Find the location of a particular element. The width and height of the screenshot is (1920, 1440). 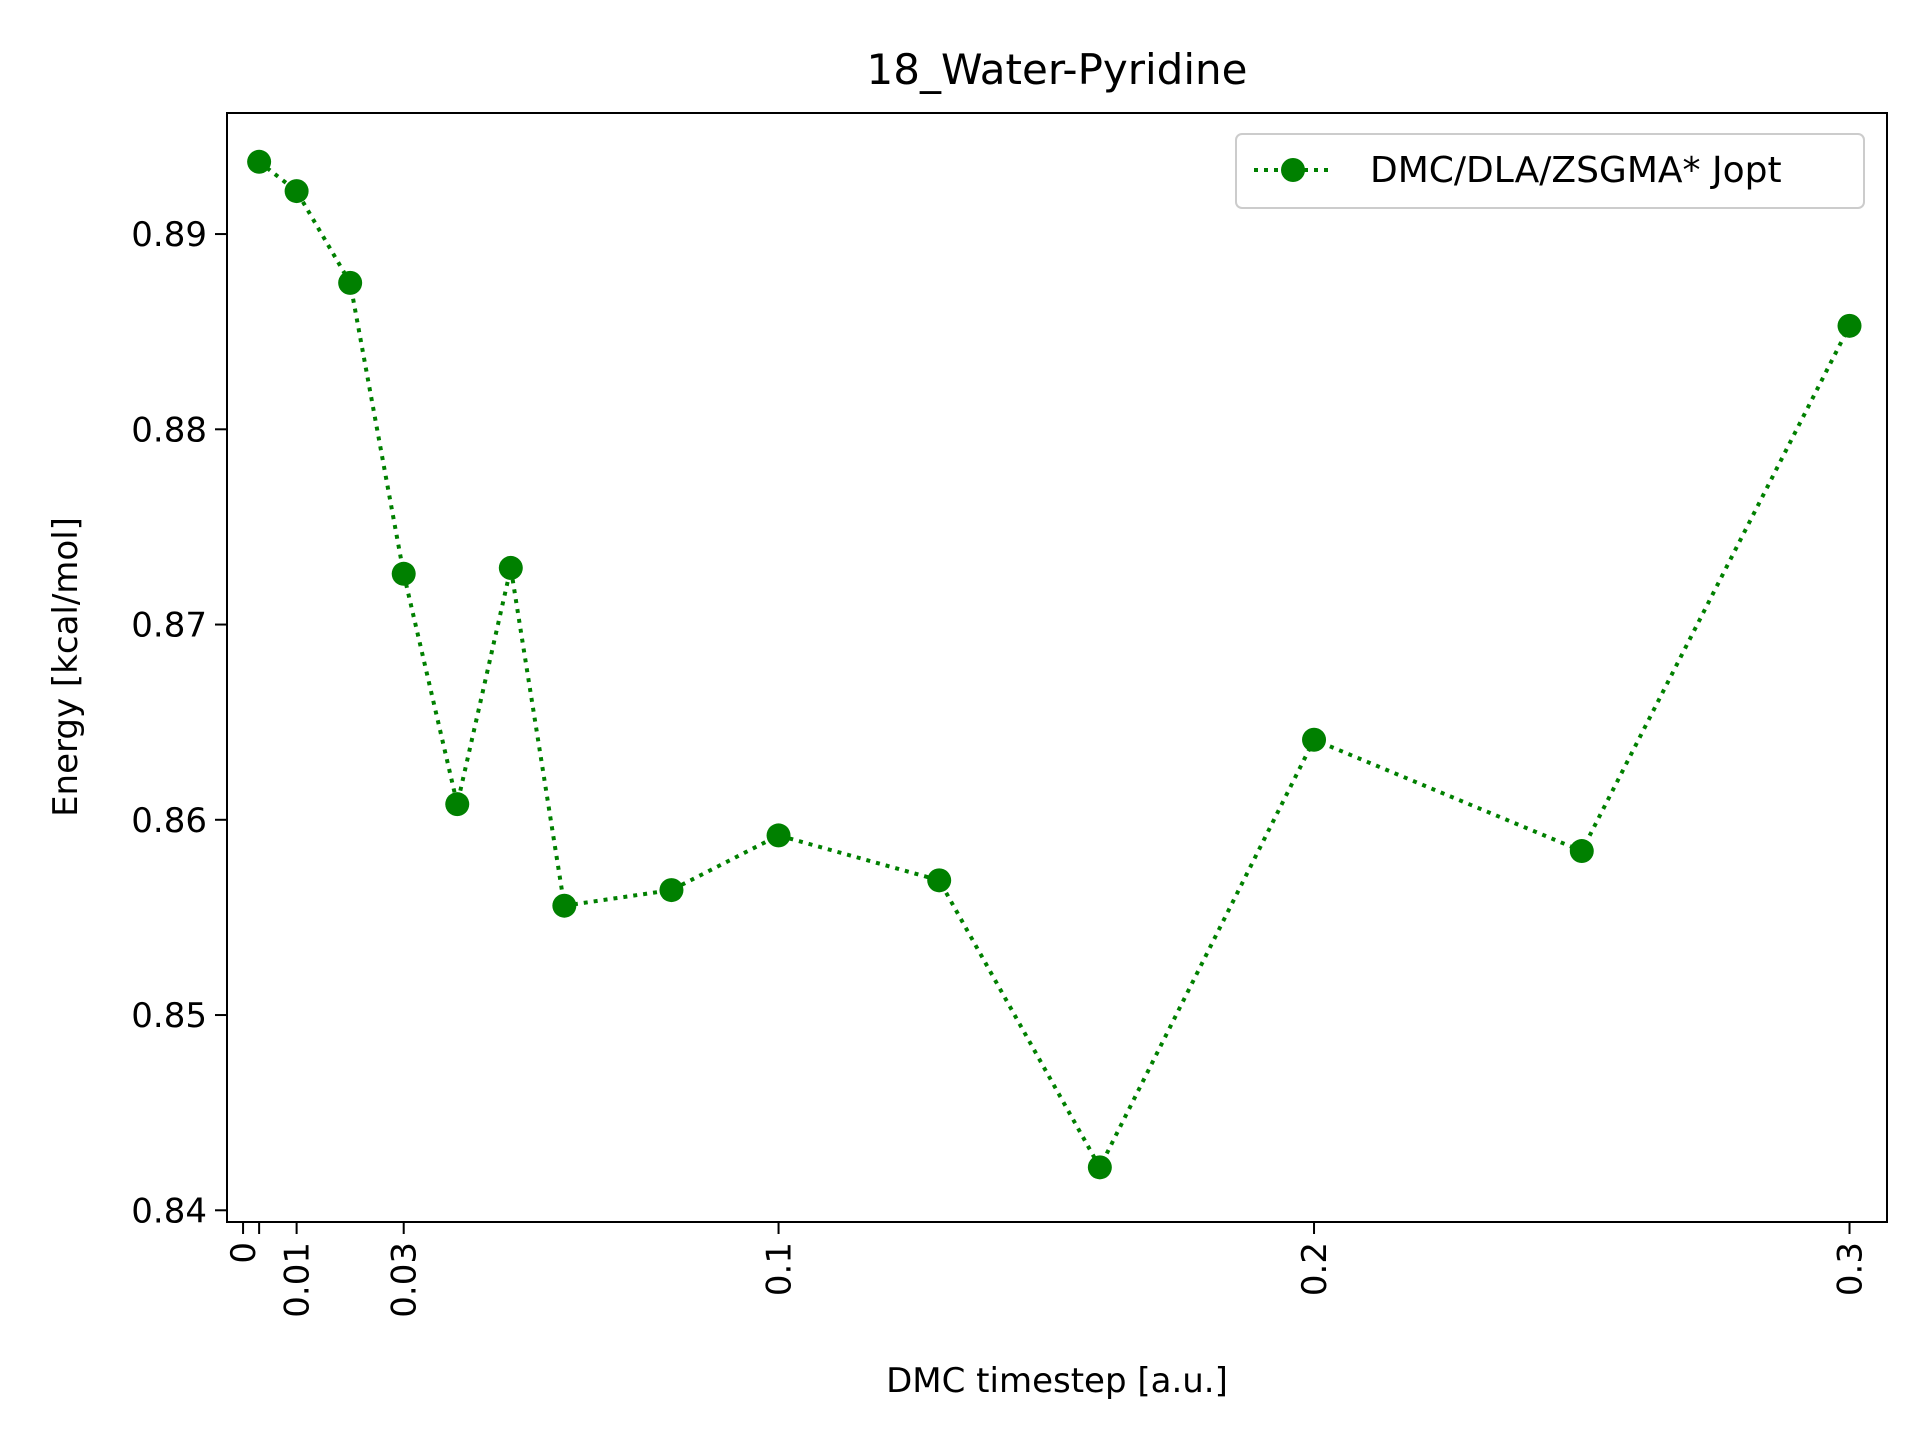

y-axis-label: Energy [kcal/mol] is located at coordinates (66, 667).